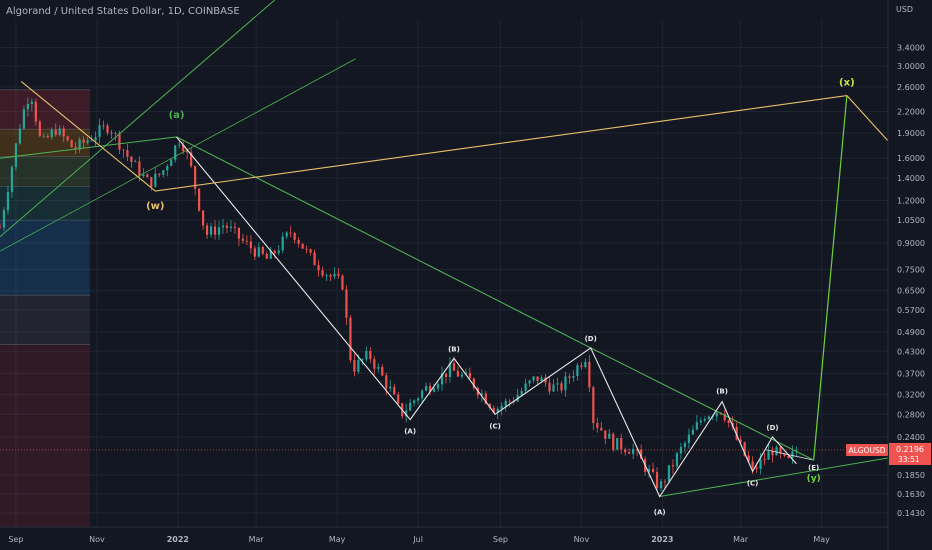 Image resolution: width=932 pixels, height=550 pixels. What do you see at coordinates (911, 133) in the screenshot?
I see `price-tick-label: 1.9000` at bounding box center [911, 133].